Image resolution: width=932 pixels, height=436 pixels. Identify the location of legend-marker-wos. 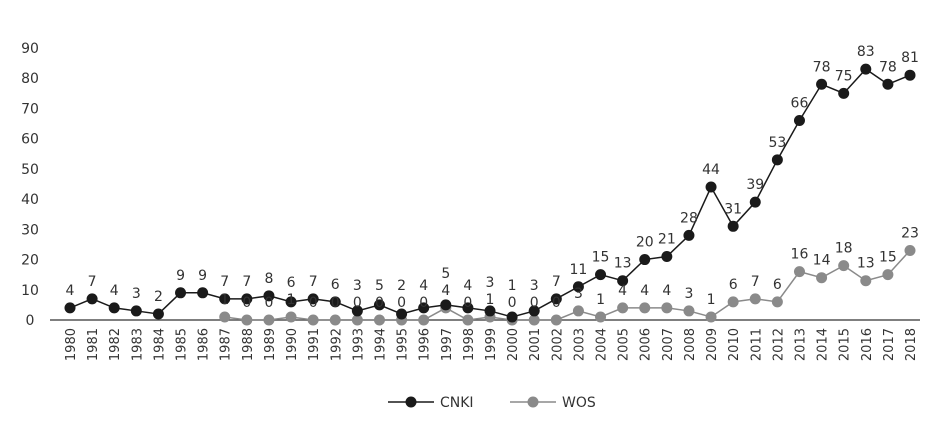
(533, 402).